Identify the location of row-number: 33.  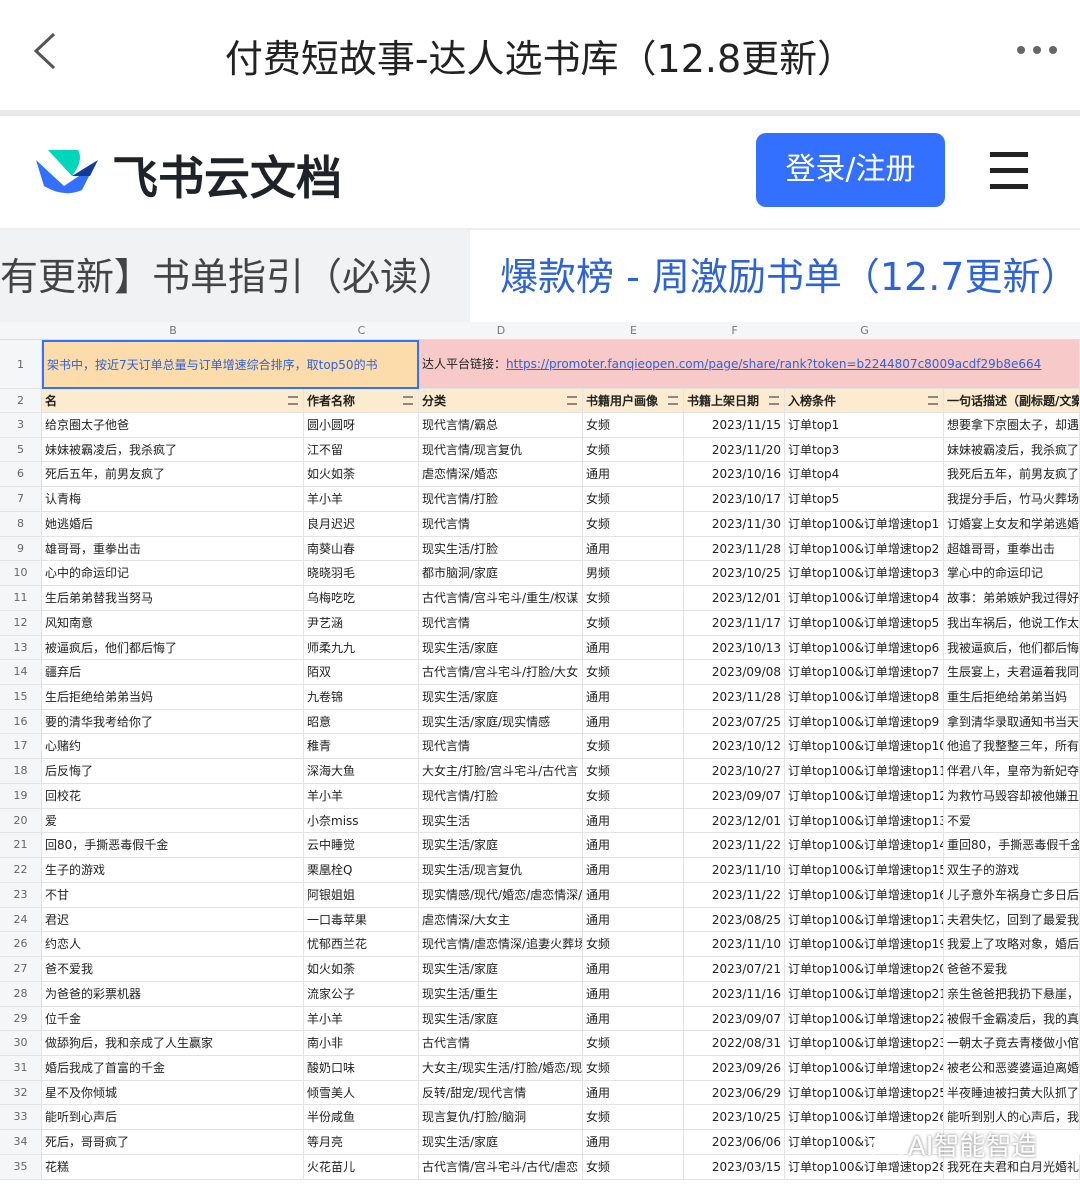
(21, 1118).